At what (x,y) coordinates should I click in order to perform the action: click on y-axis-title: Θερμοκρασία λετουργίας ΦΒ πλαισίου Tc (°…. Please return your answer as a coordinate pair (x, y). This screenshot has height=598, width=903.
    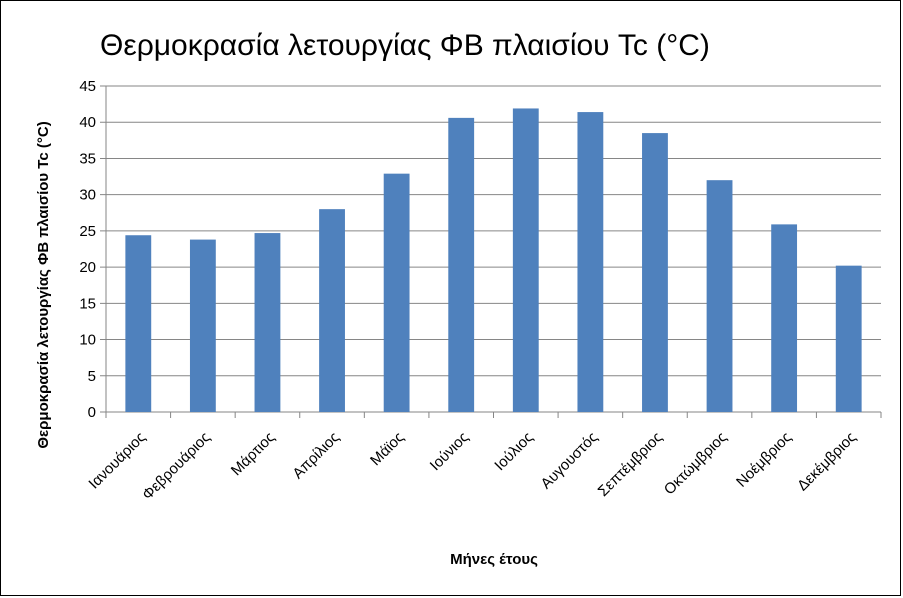
    Looking at the image, I should click on (43, 284).